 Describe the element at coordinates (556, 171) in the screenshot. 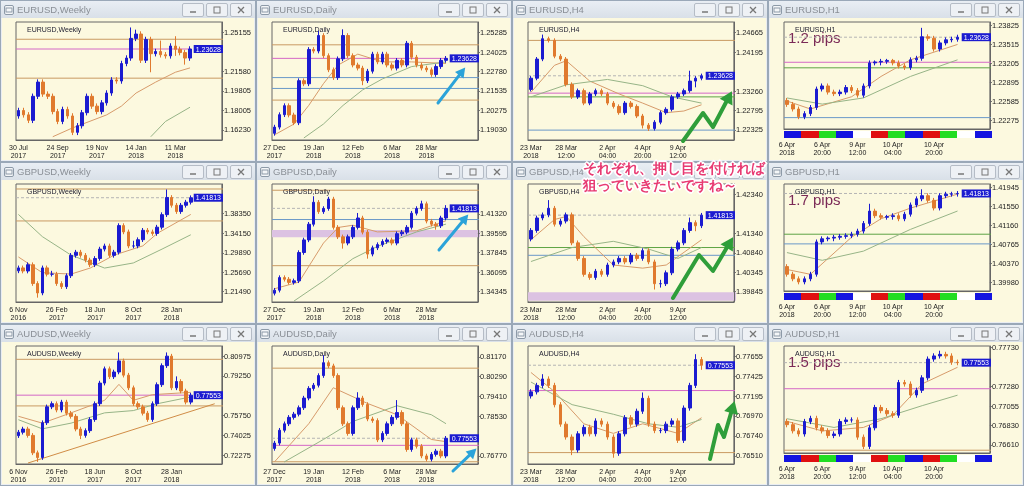

I see `chart-title: GBPUSD,H4` at that location.